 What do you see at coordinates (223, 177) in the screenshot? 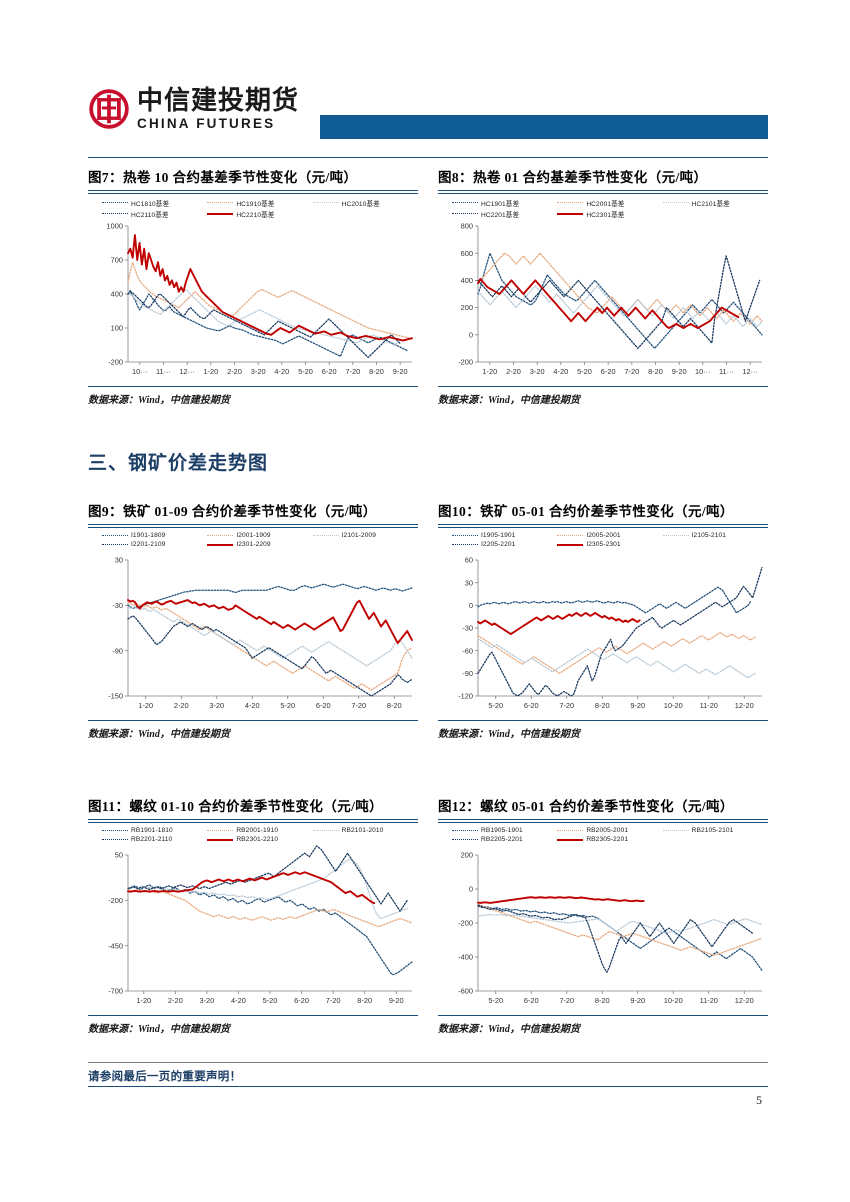
I see `figure-title: 图7：热卷 10 合约基差季节性变化（元/吨）` at bounding box center [223, 177].